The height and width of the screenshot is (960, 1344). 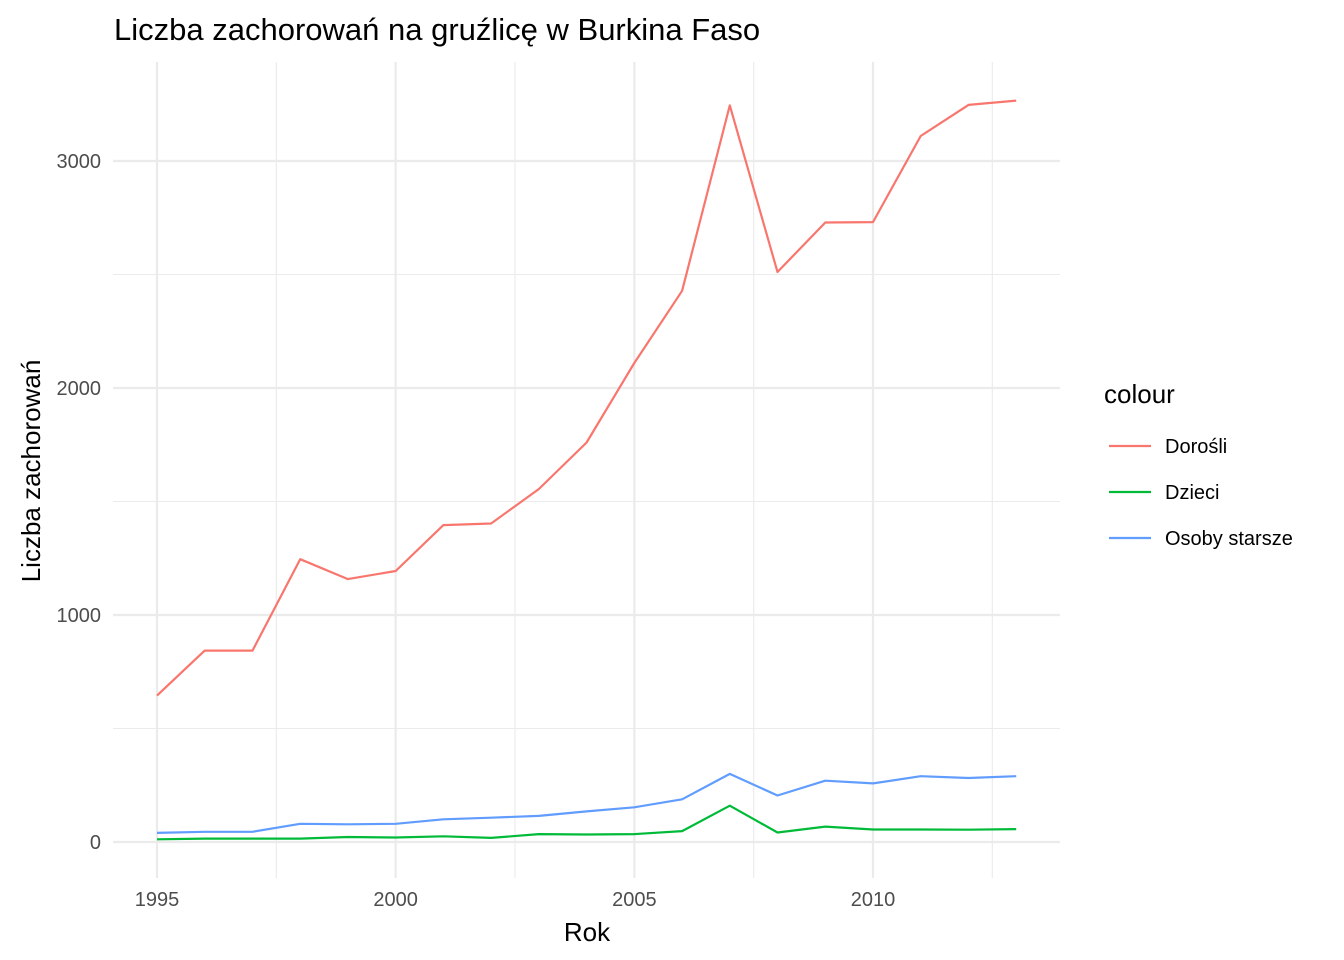 I want to click on y-tick-label: 2000, so click(x=79, y=389).